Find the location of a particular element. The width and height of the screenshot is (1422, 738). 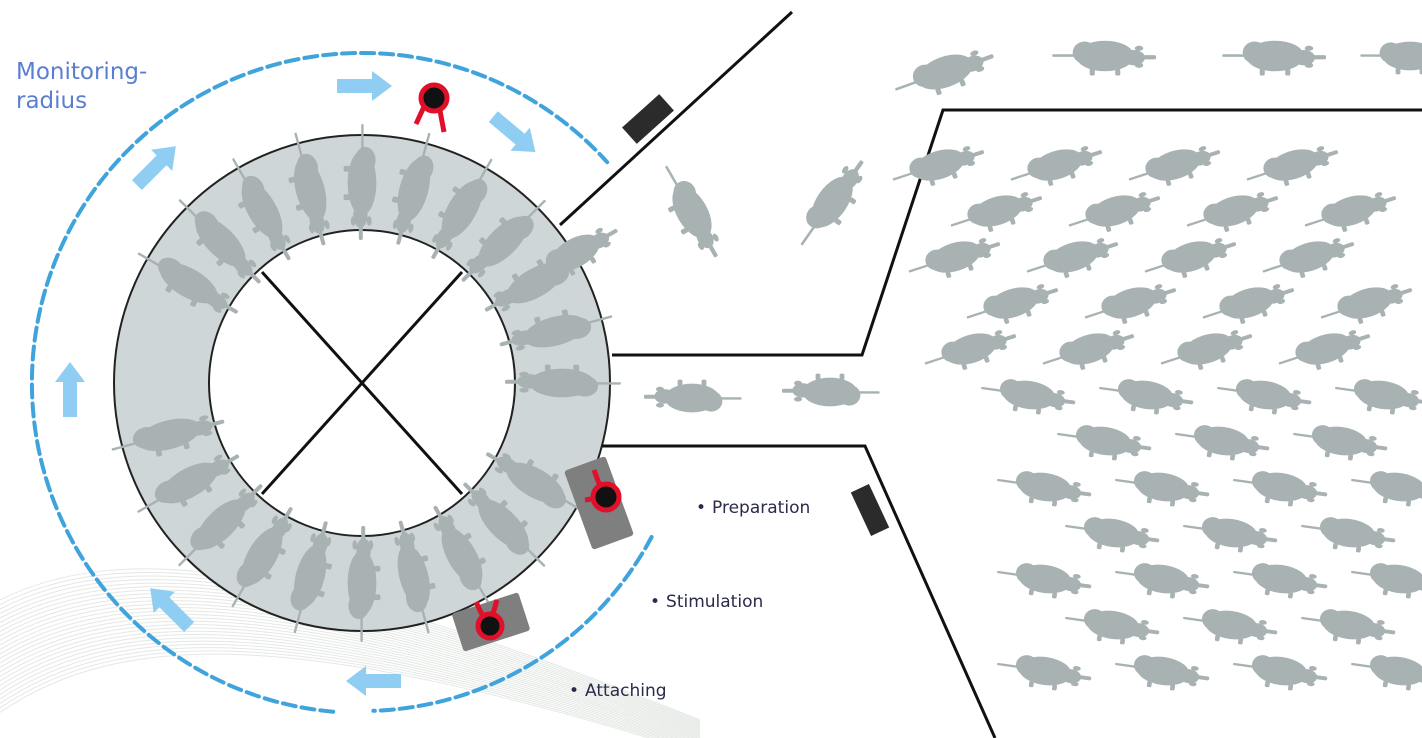

robots is located at coordinates (523, 367).